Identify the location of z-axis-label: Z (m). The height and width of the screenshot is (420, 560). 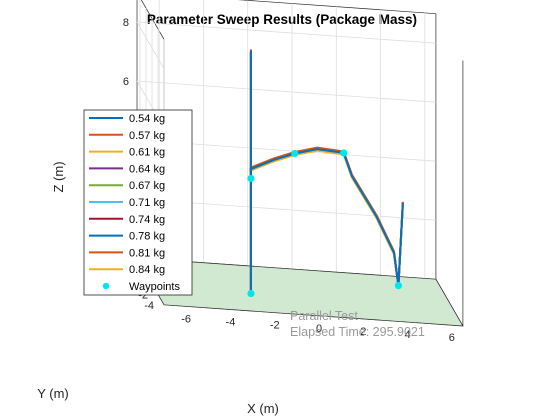
(58, 176).